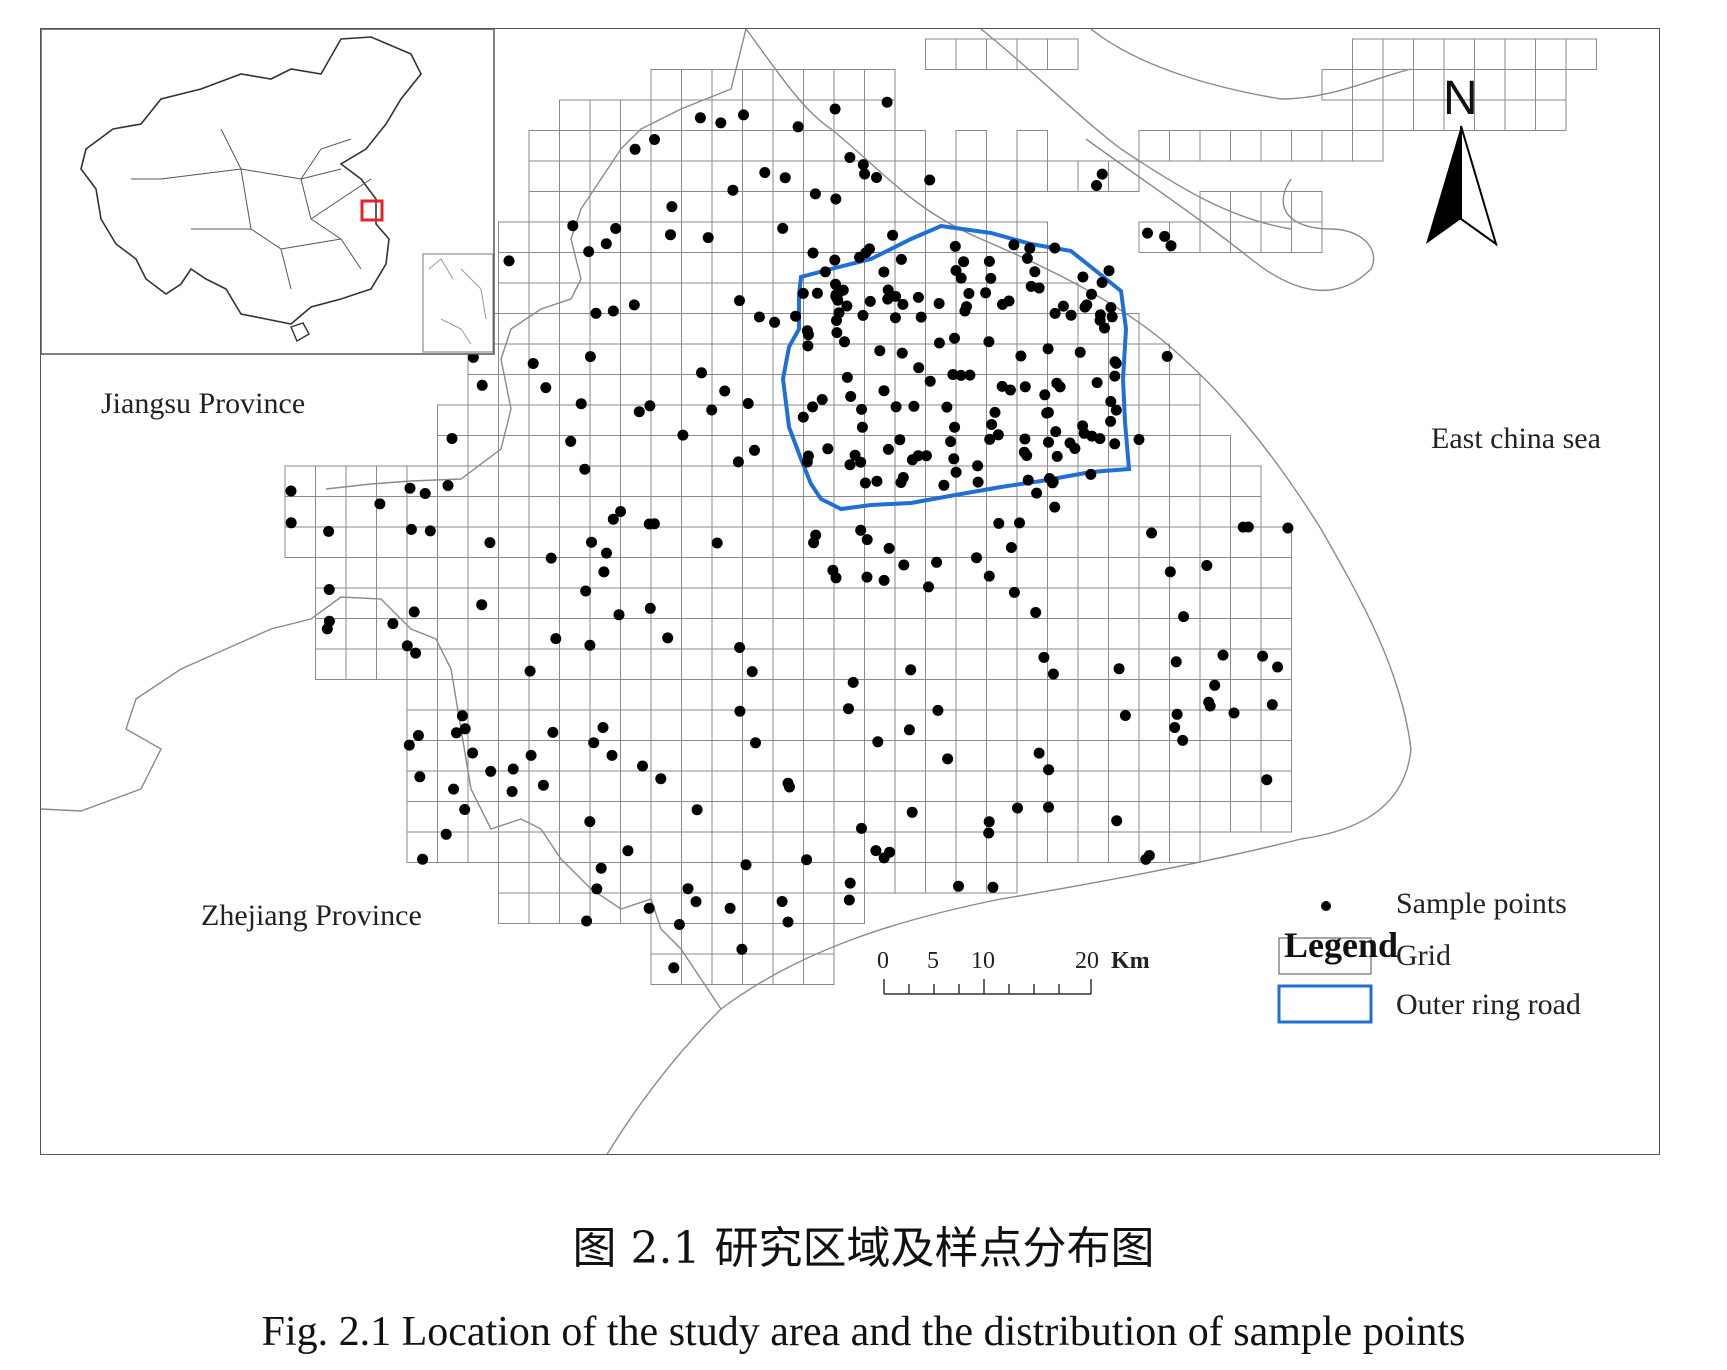 Image resolution: width=1727 pixels, height=1370 pixels. What do you see at coordinates (372, 210) in the screenshot?
I see `shanghai-highlight` at bounding box center [372, 210].